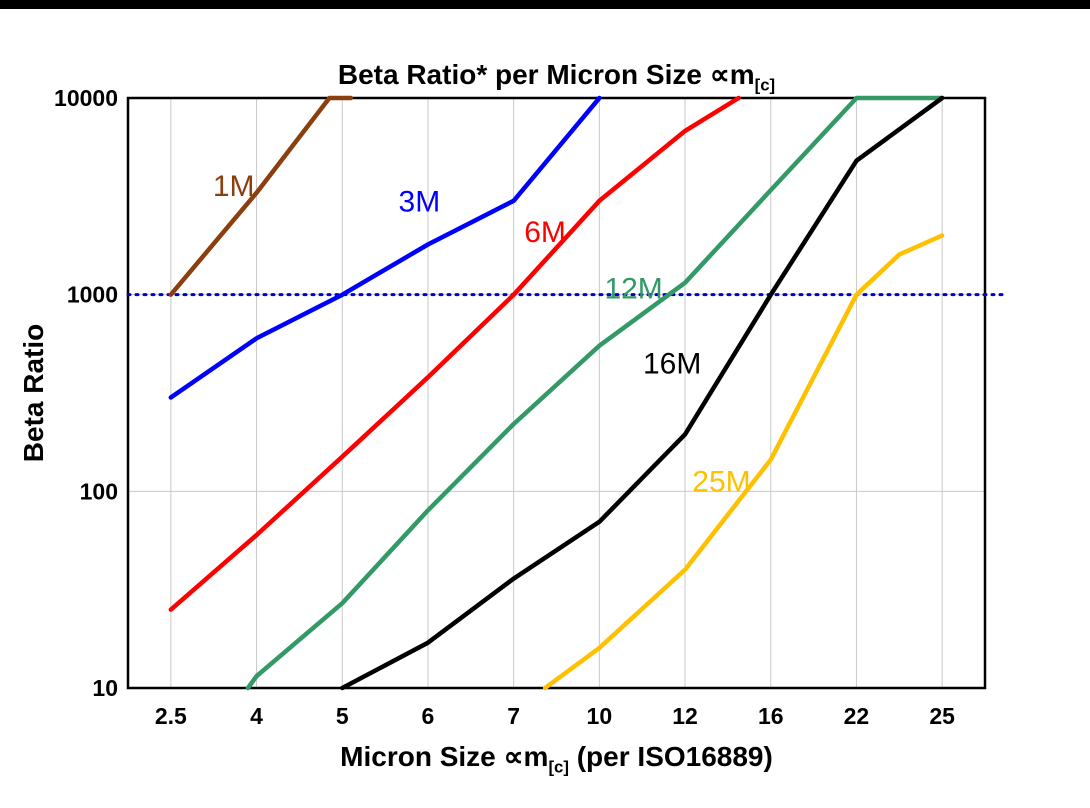 This screenshot has width=1090, height=808. What do you see at coordinates (105, 688) in the screenshot?
I see `y-tick-label-10: 10` at bounding box center [105, 688].